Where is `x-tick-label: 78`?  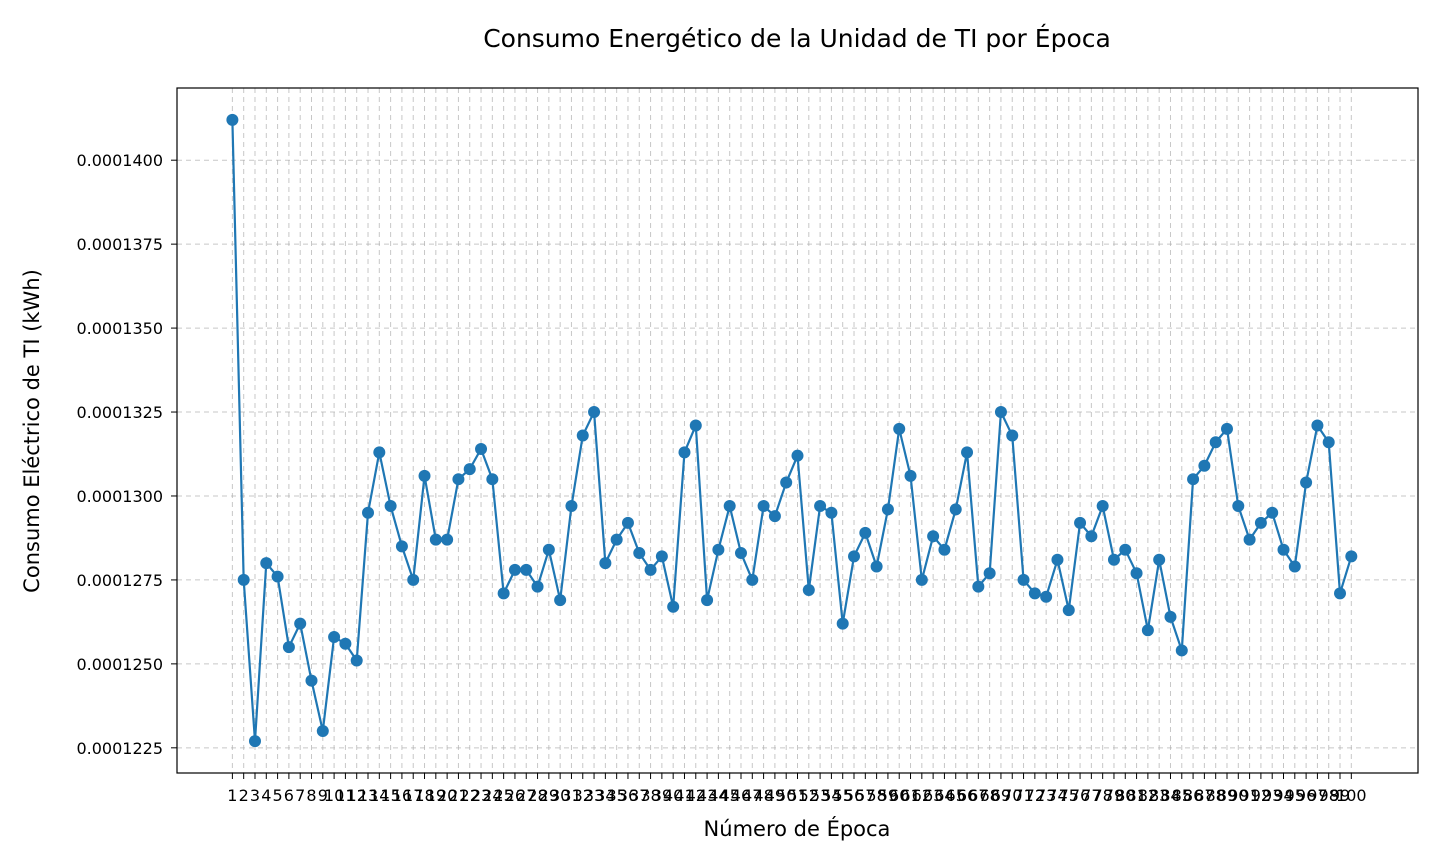
x-tick-label: 78 is located at coordinates (1102, 795).